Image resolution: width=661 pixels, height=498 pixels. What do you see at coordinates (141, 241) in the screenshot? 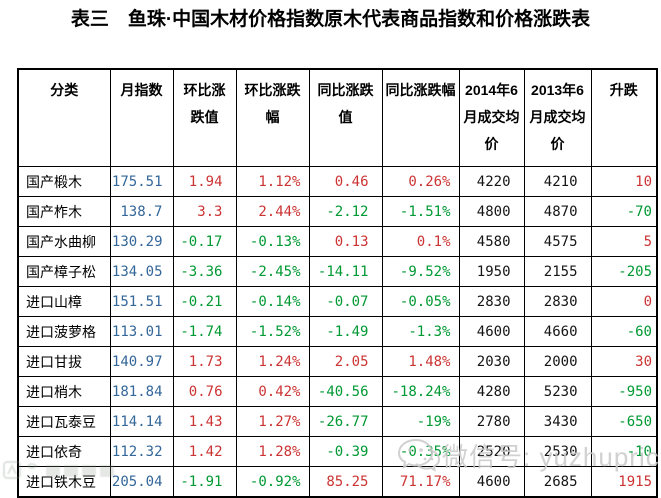
I see `month-index-cell: 130.29` at bounding box center [141, 241].